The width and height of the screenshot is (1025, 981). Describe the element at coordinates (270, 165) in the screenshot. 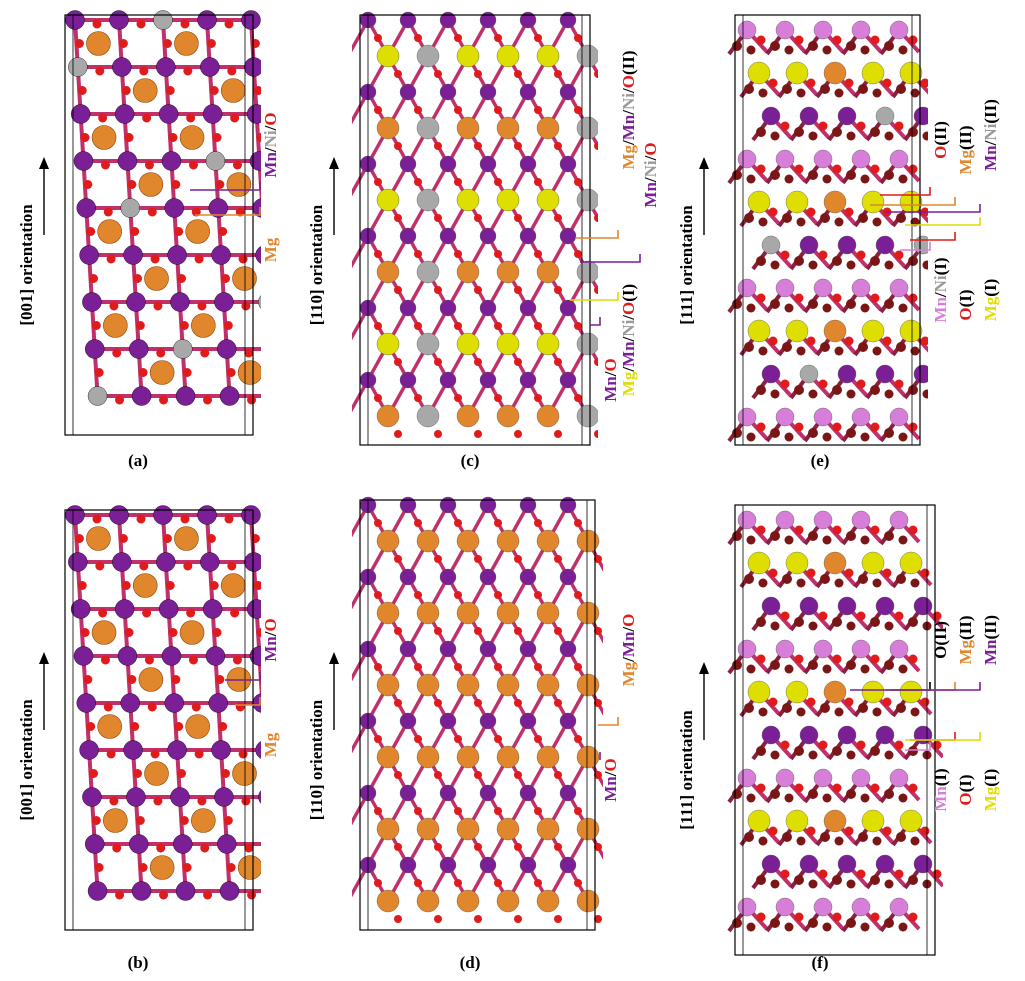

I see `label-part: Mn` at that location.